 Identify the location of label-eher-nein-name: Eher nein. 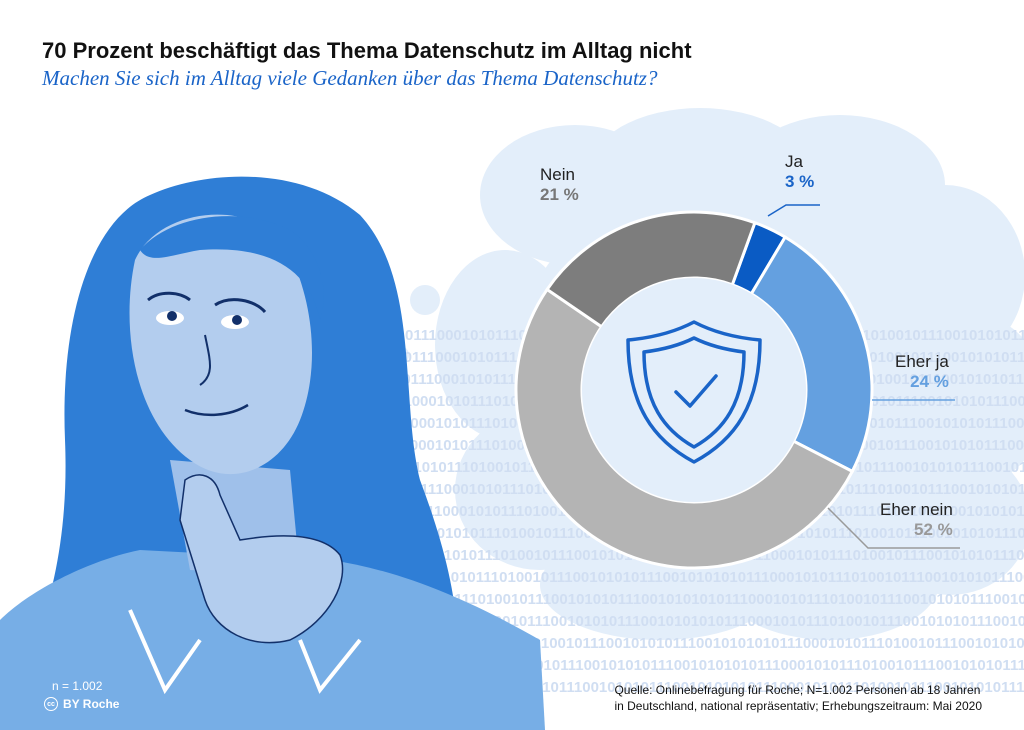
(916, 509).